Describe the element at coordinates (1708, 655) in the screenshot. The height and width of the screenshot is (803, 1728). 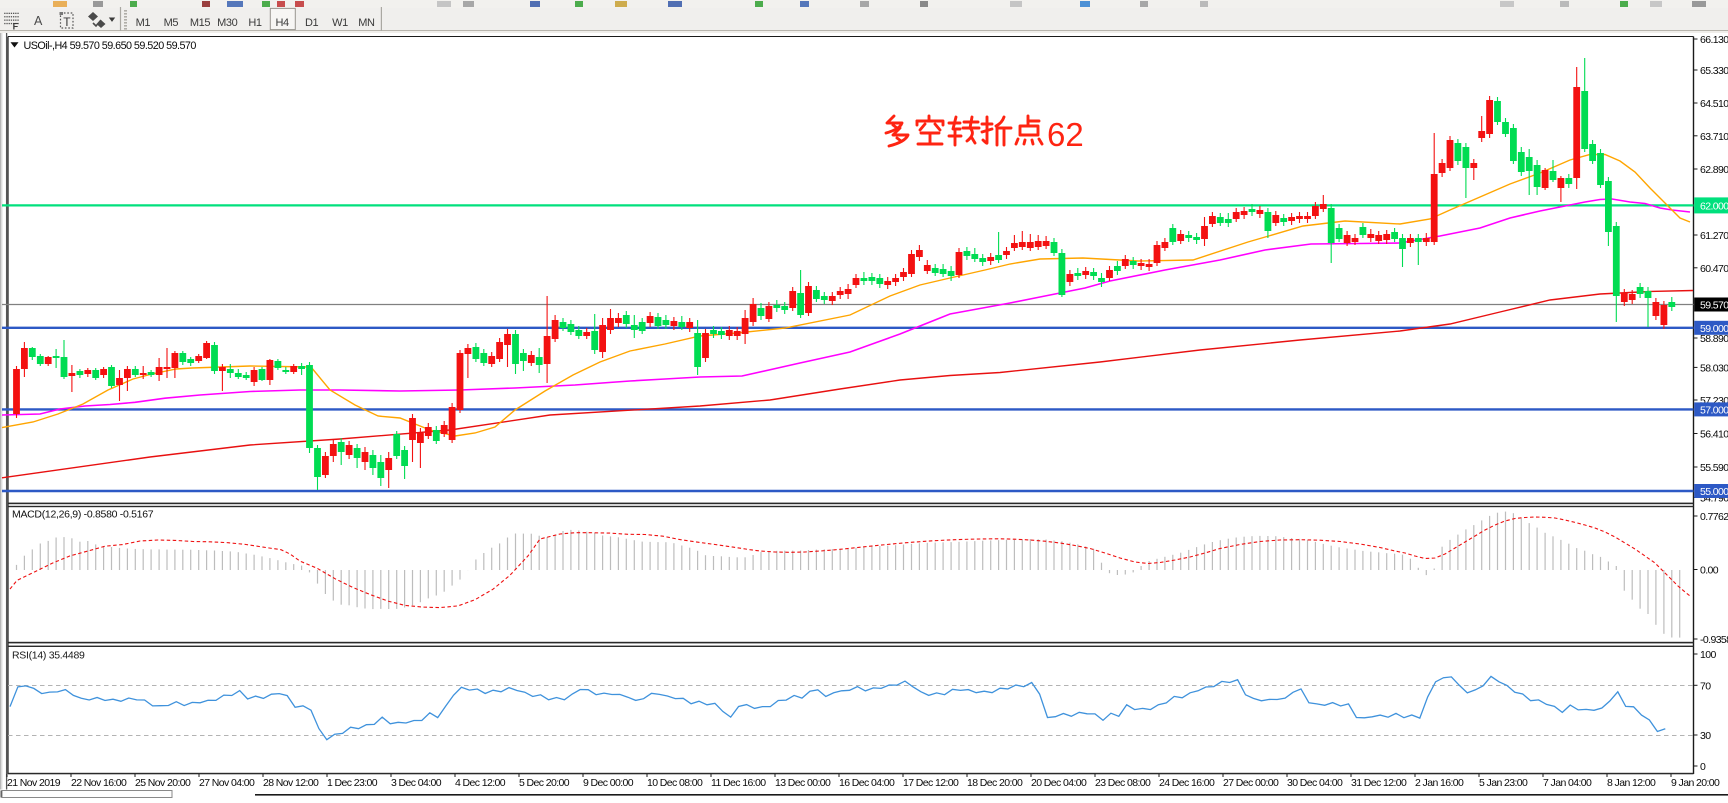
I see `svg-text: 100` at that location.